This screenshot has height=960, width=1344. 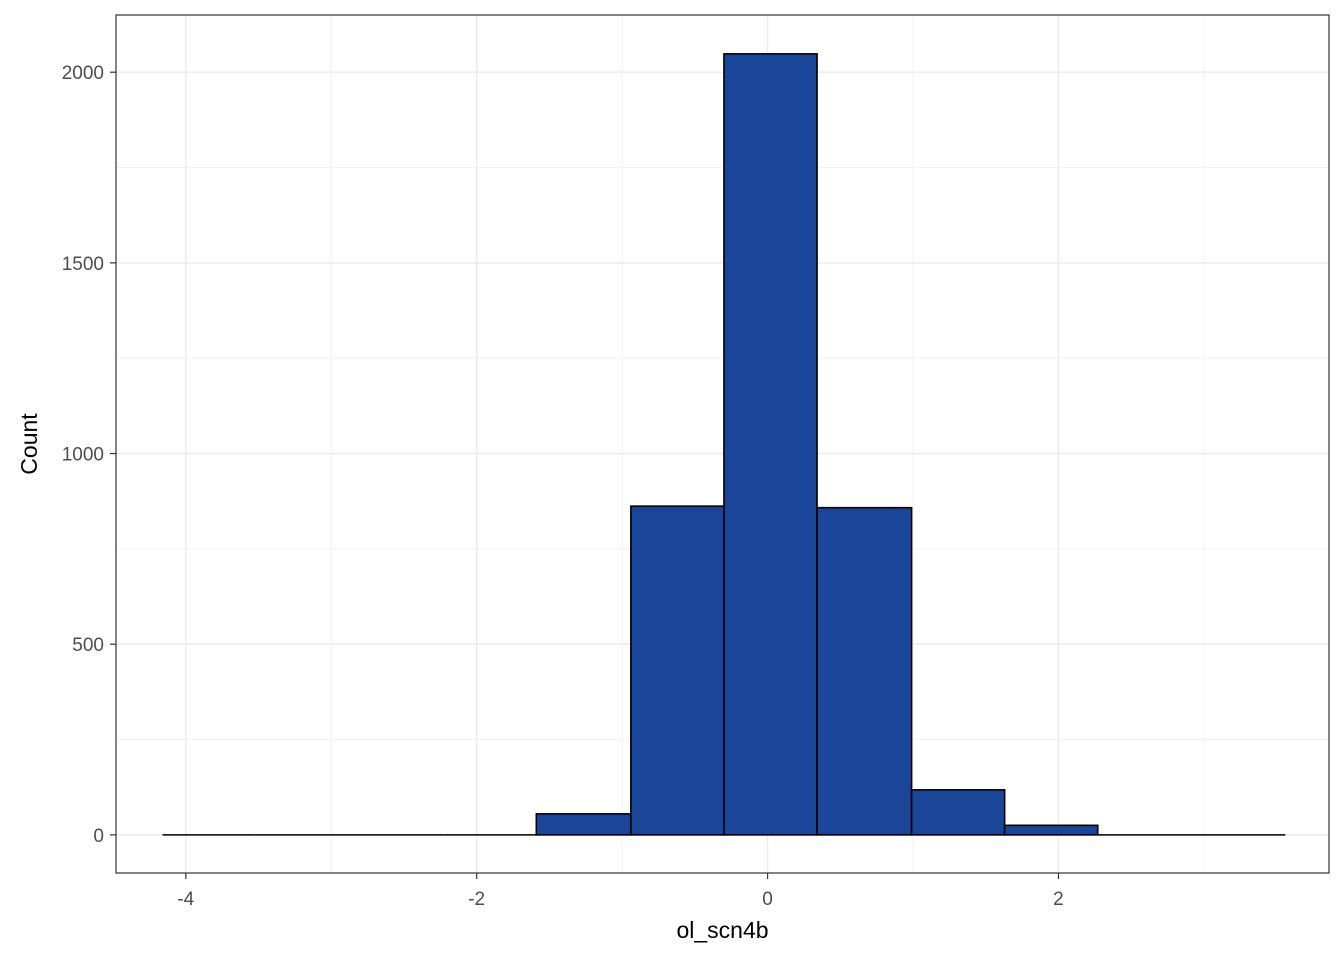 I want to click on x-tick-label: 0, so click(x=767, y=899).